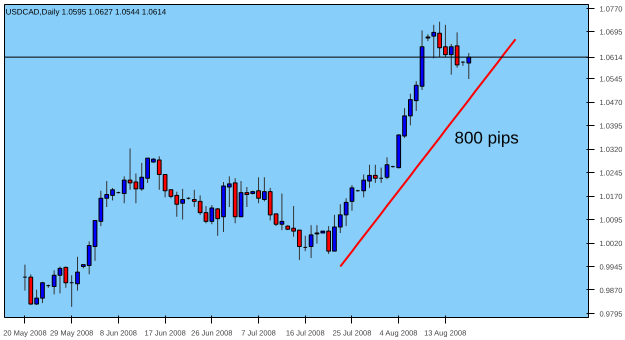 This screenshot has height=340, width=625. I want to click on annotation: 800 pips, so click(486, 138).